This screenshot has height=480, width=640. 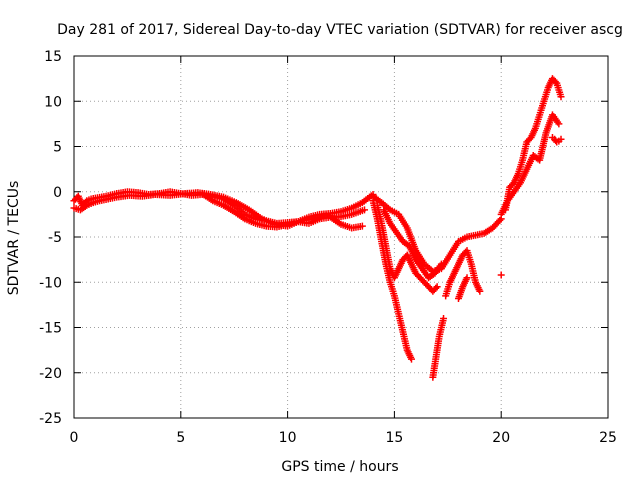 I want to click on y-tick-label: 5, so click(x=57, y=148).